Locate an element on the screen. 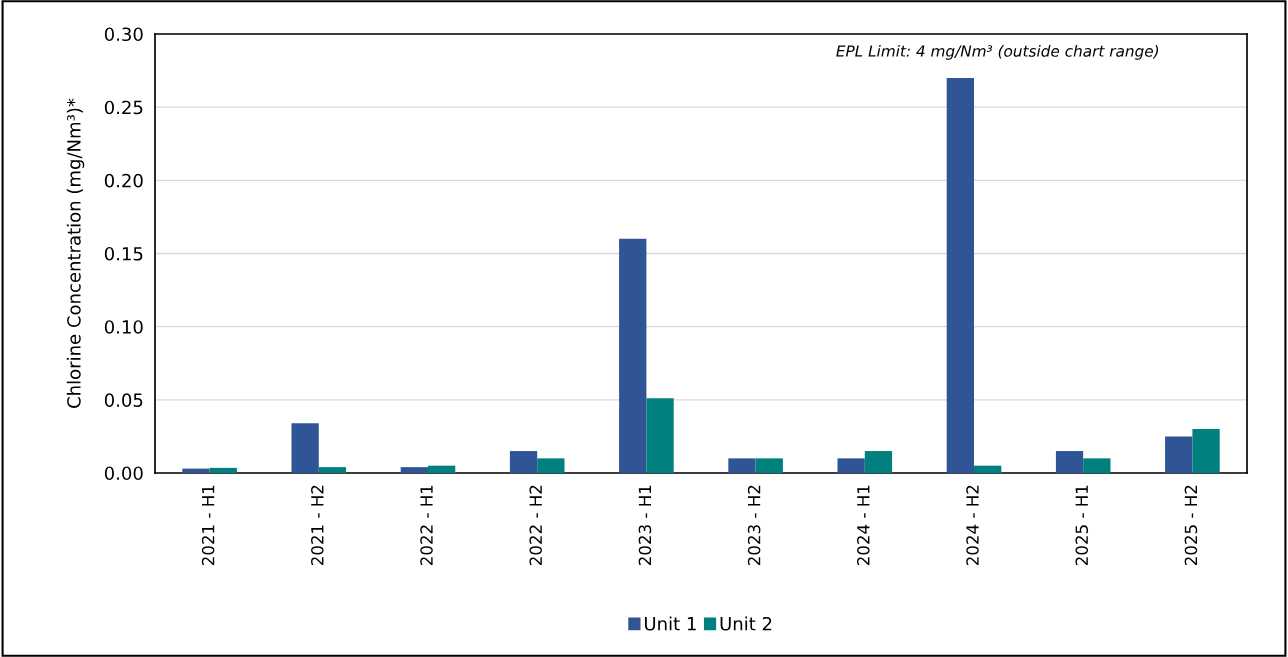 Image resolution: width=1288 pixels, height=657 pixels. x-tick-label: 2023 - H2 is located at coordinates (754, 525).